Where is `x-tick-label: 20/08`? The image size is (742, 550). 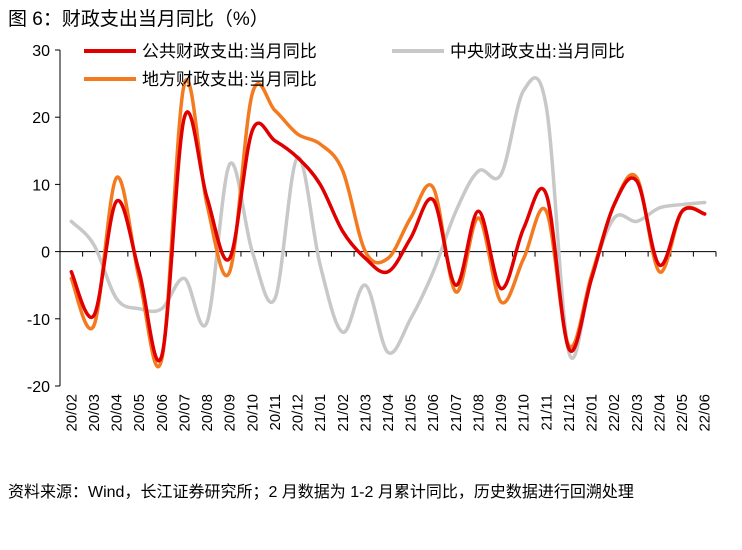
x-tick-label: 20/08 is located at coordinates (207, 413).